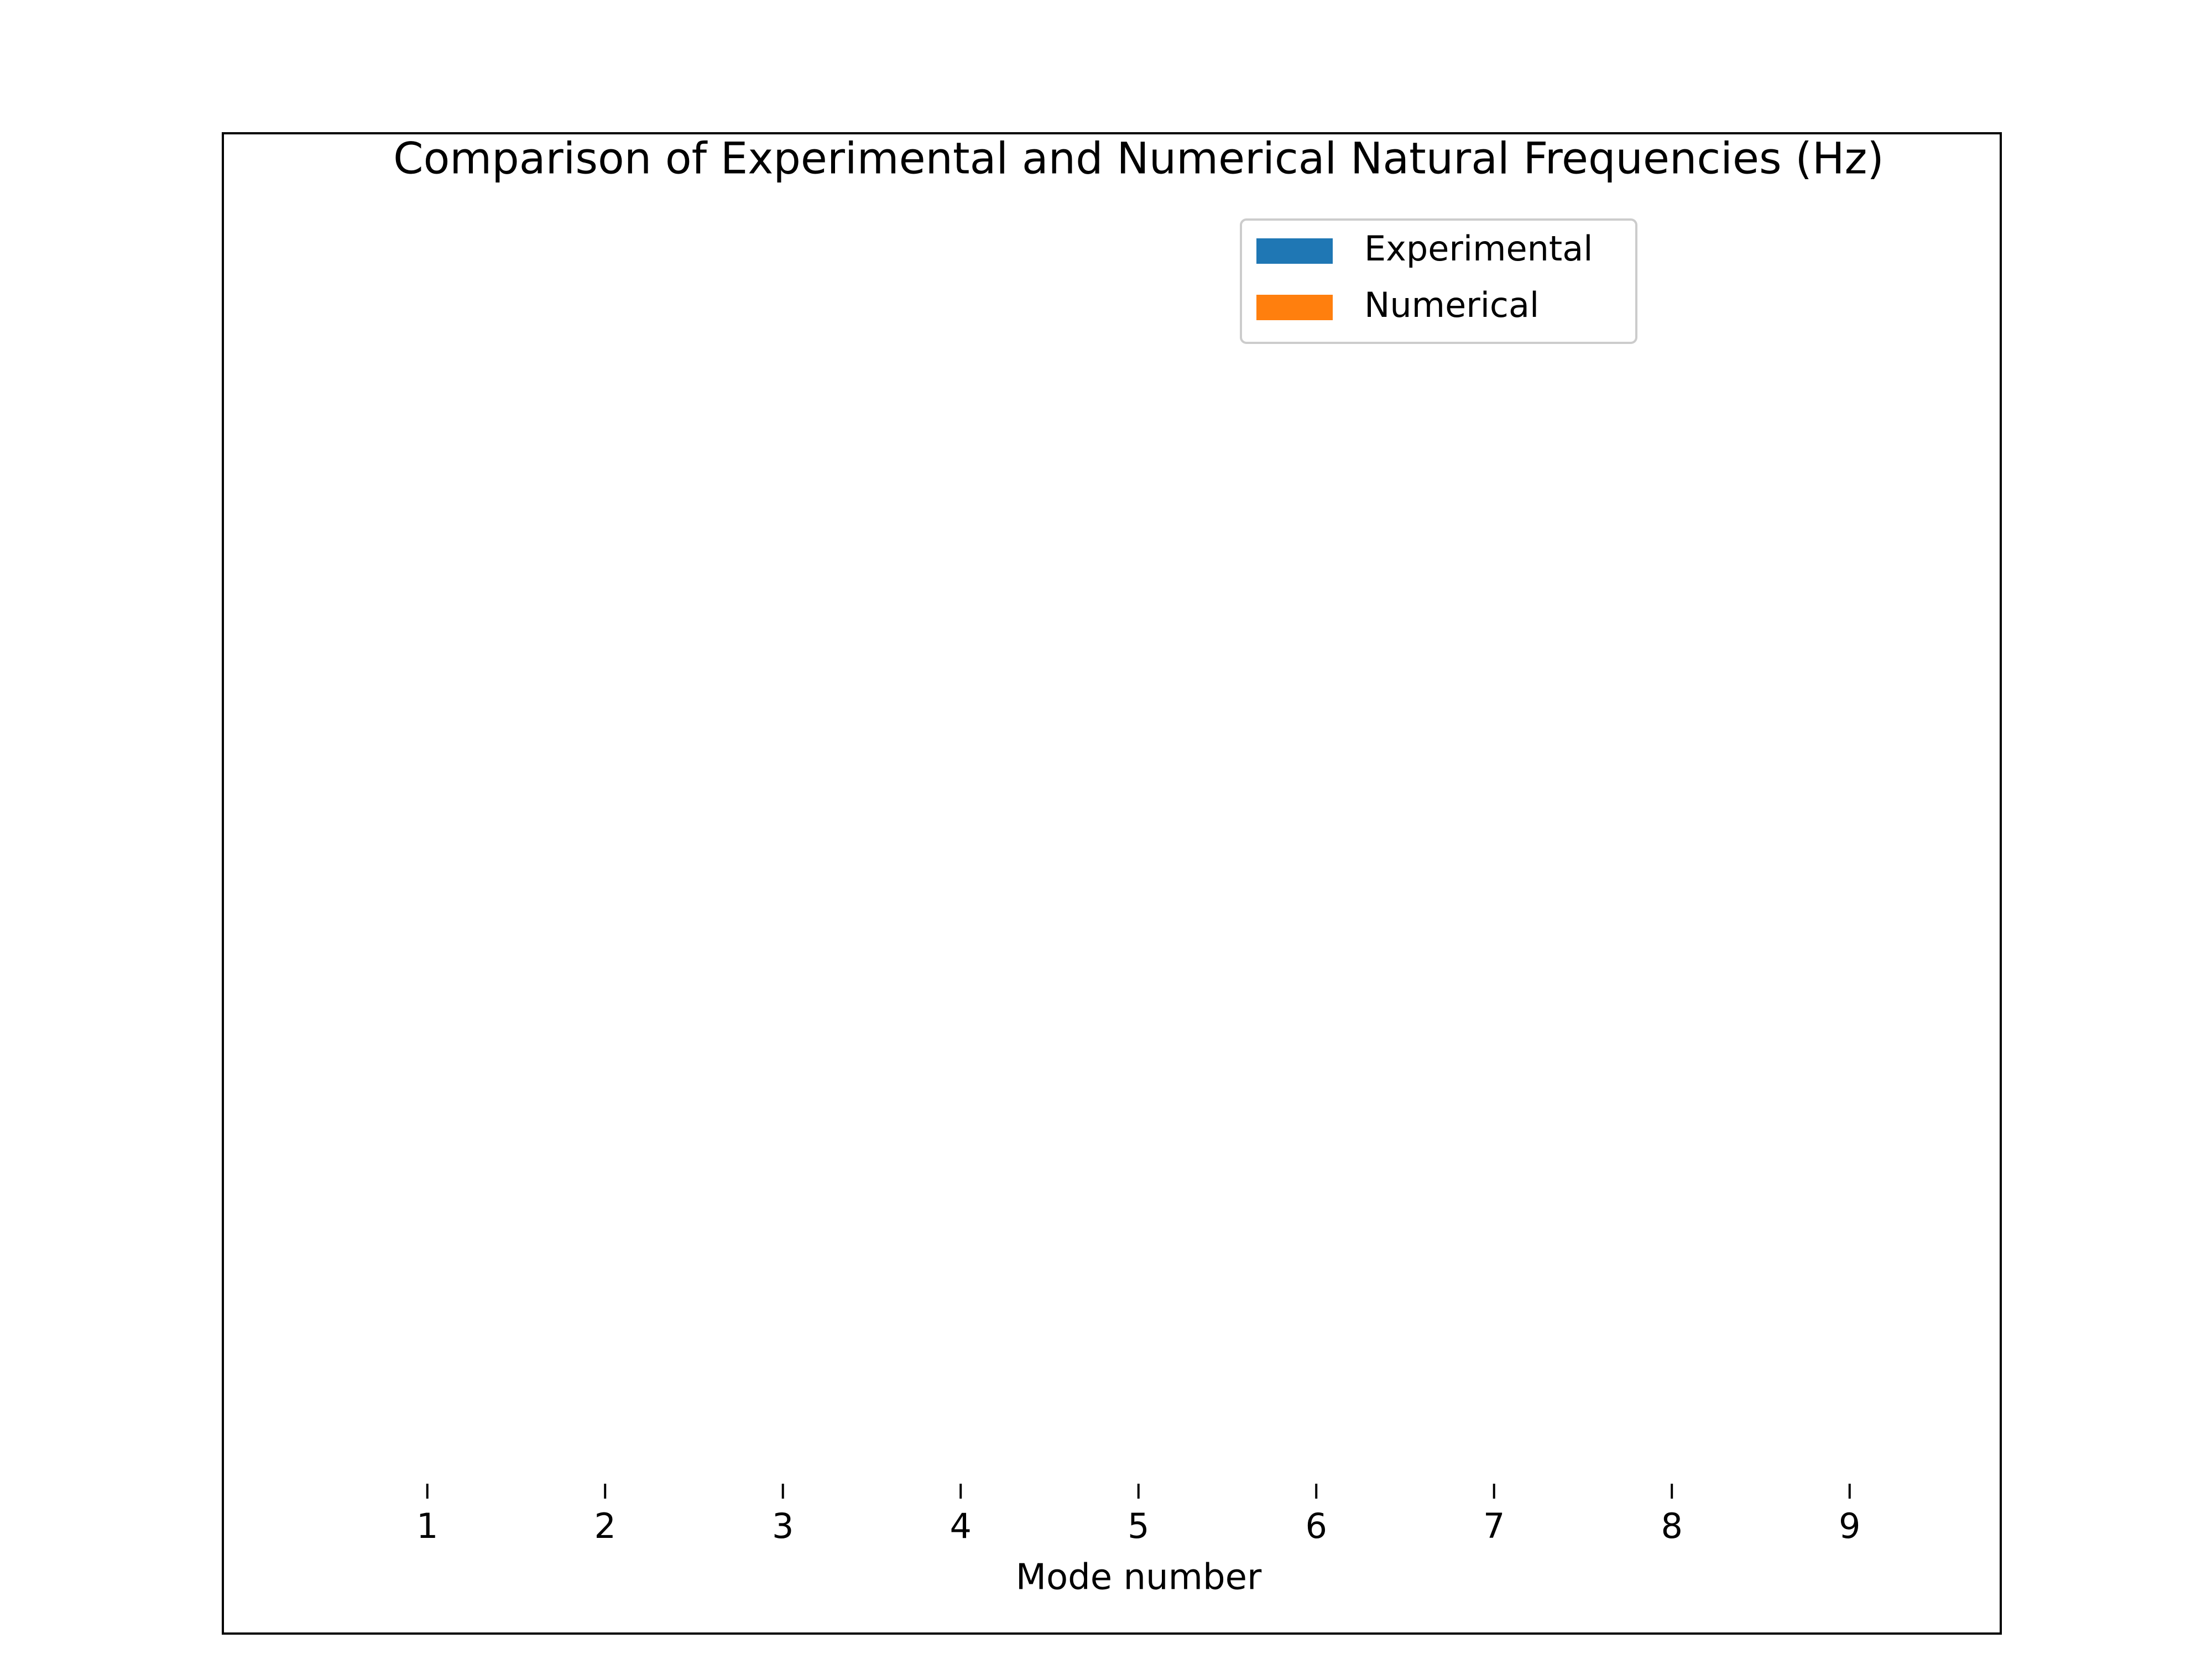  I want to click on legend-box, so click(1438, 281).